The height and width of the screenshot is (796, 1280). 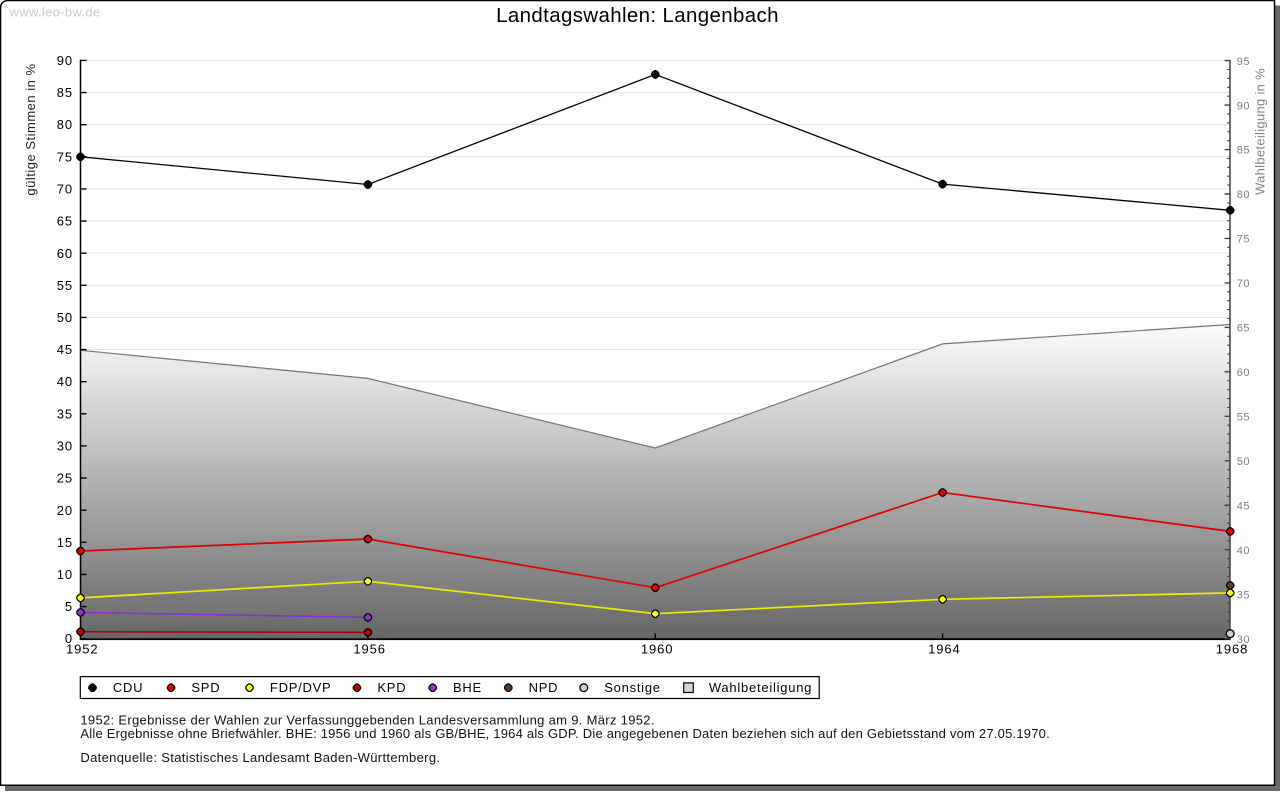 What do you see at coordinates (30, 129) in the screenshot?
I see `svg-text: gültige Stimmen in %` at bounding box center [30, 129].